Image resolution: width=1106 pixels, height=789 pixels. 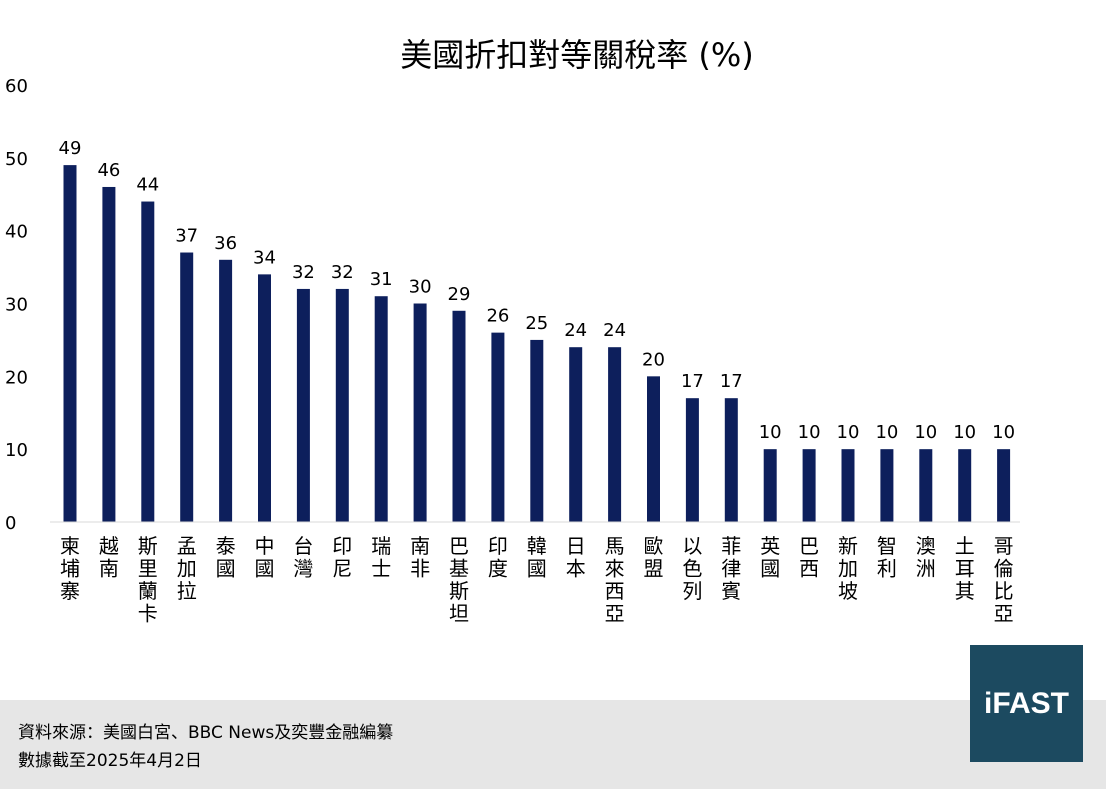 What do you see at coordinates (1004, 580) in the screenshot?
I see `category-label: 哥倫比亞` at bounding box center [1004, 580].